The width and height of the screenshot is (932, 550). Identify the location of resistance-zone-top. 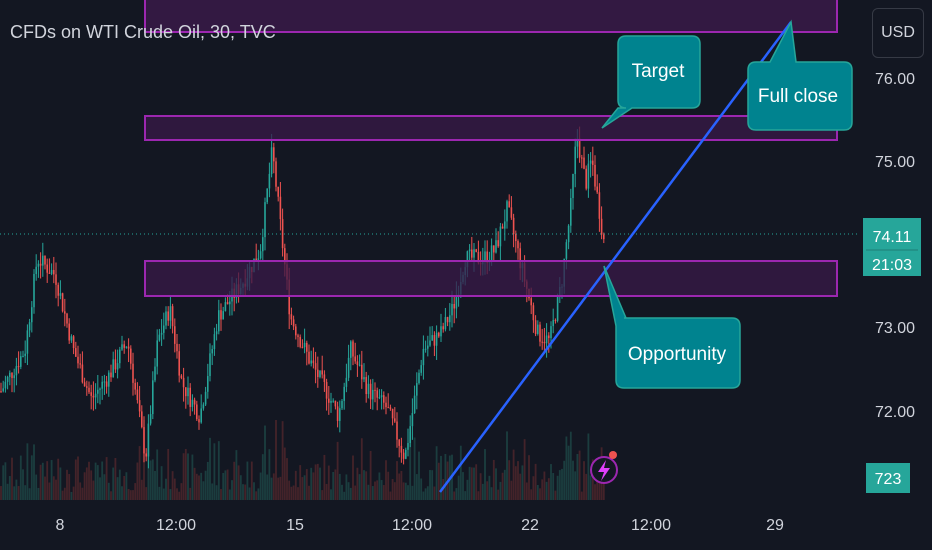
(491, 16).